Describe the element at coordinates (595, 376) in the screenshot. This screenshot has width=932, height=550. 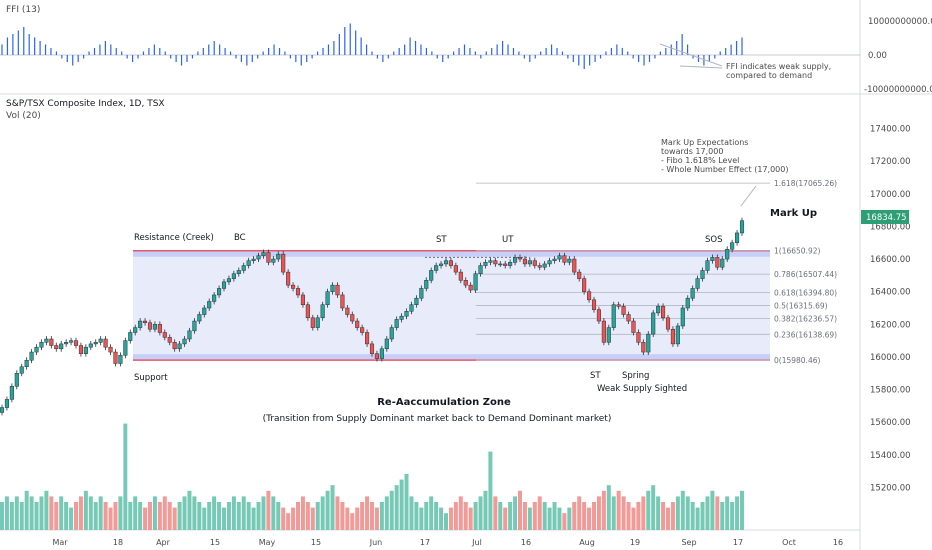
I see `st-label-2: ST` at that location.